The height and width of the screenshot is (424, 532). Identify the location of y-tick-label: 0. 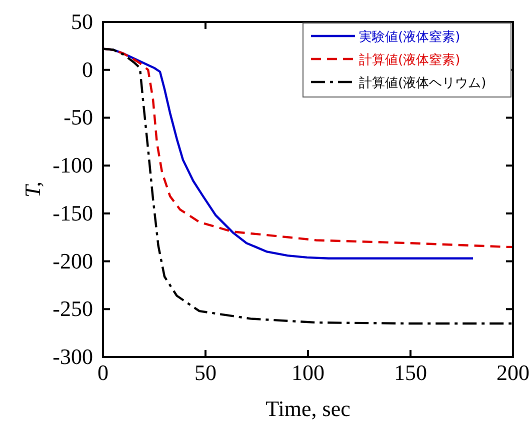
(87, 69).